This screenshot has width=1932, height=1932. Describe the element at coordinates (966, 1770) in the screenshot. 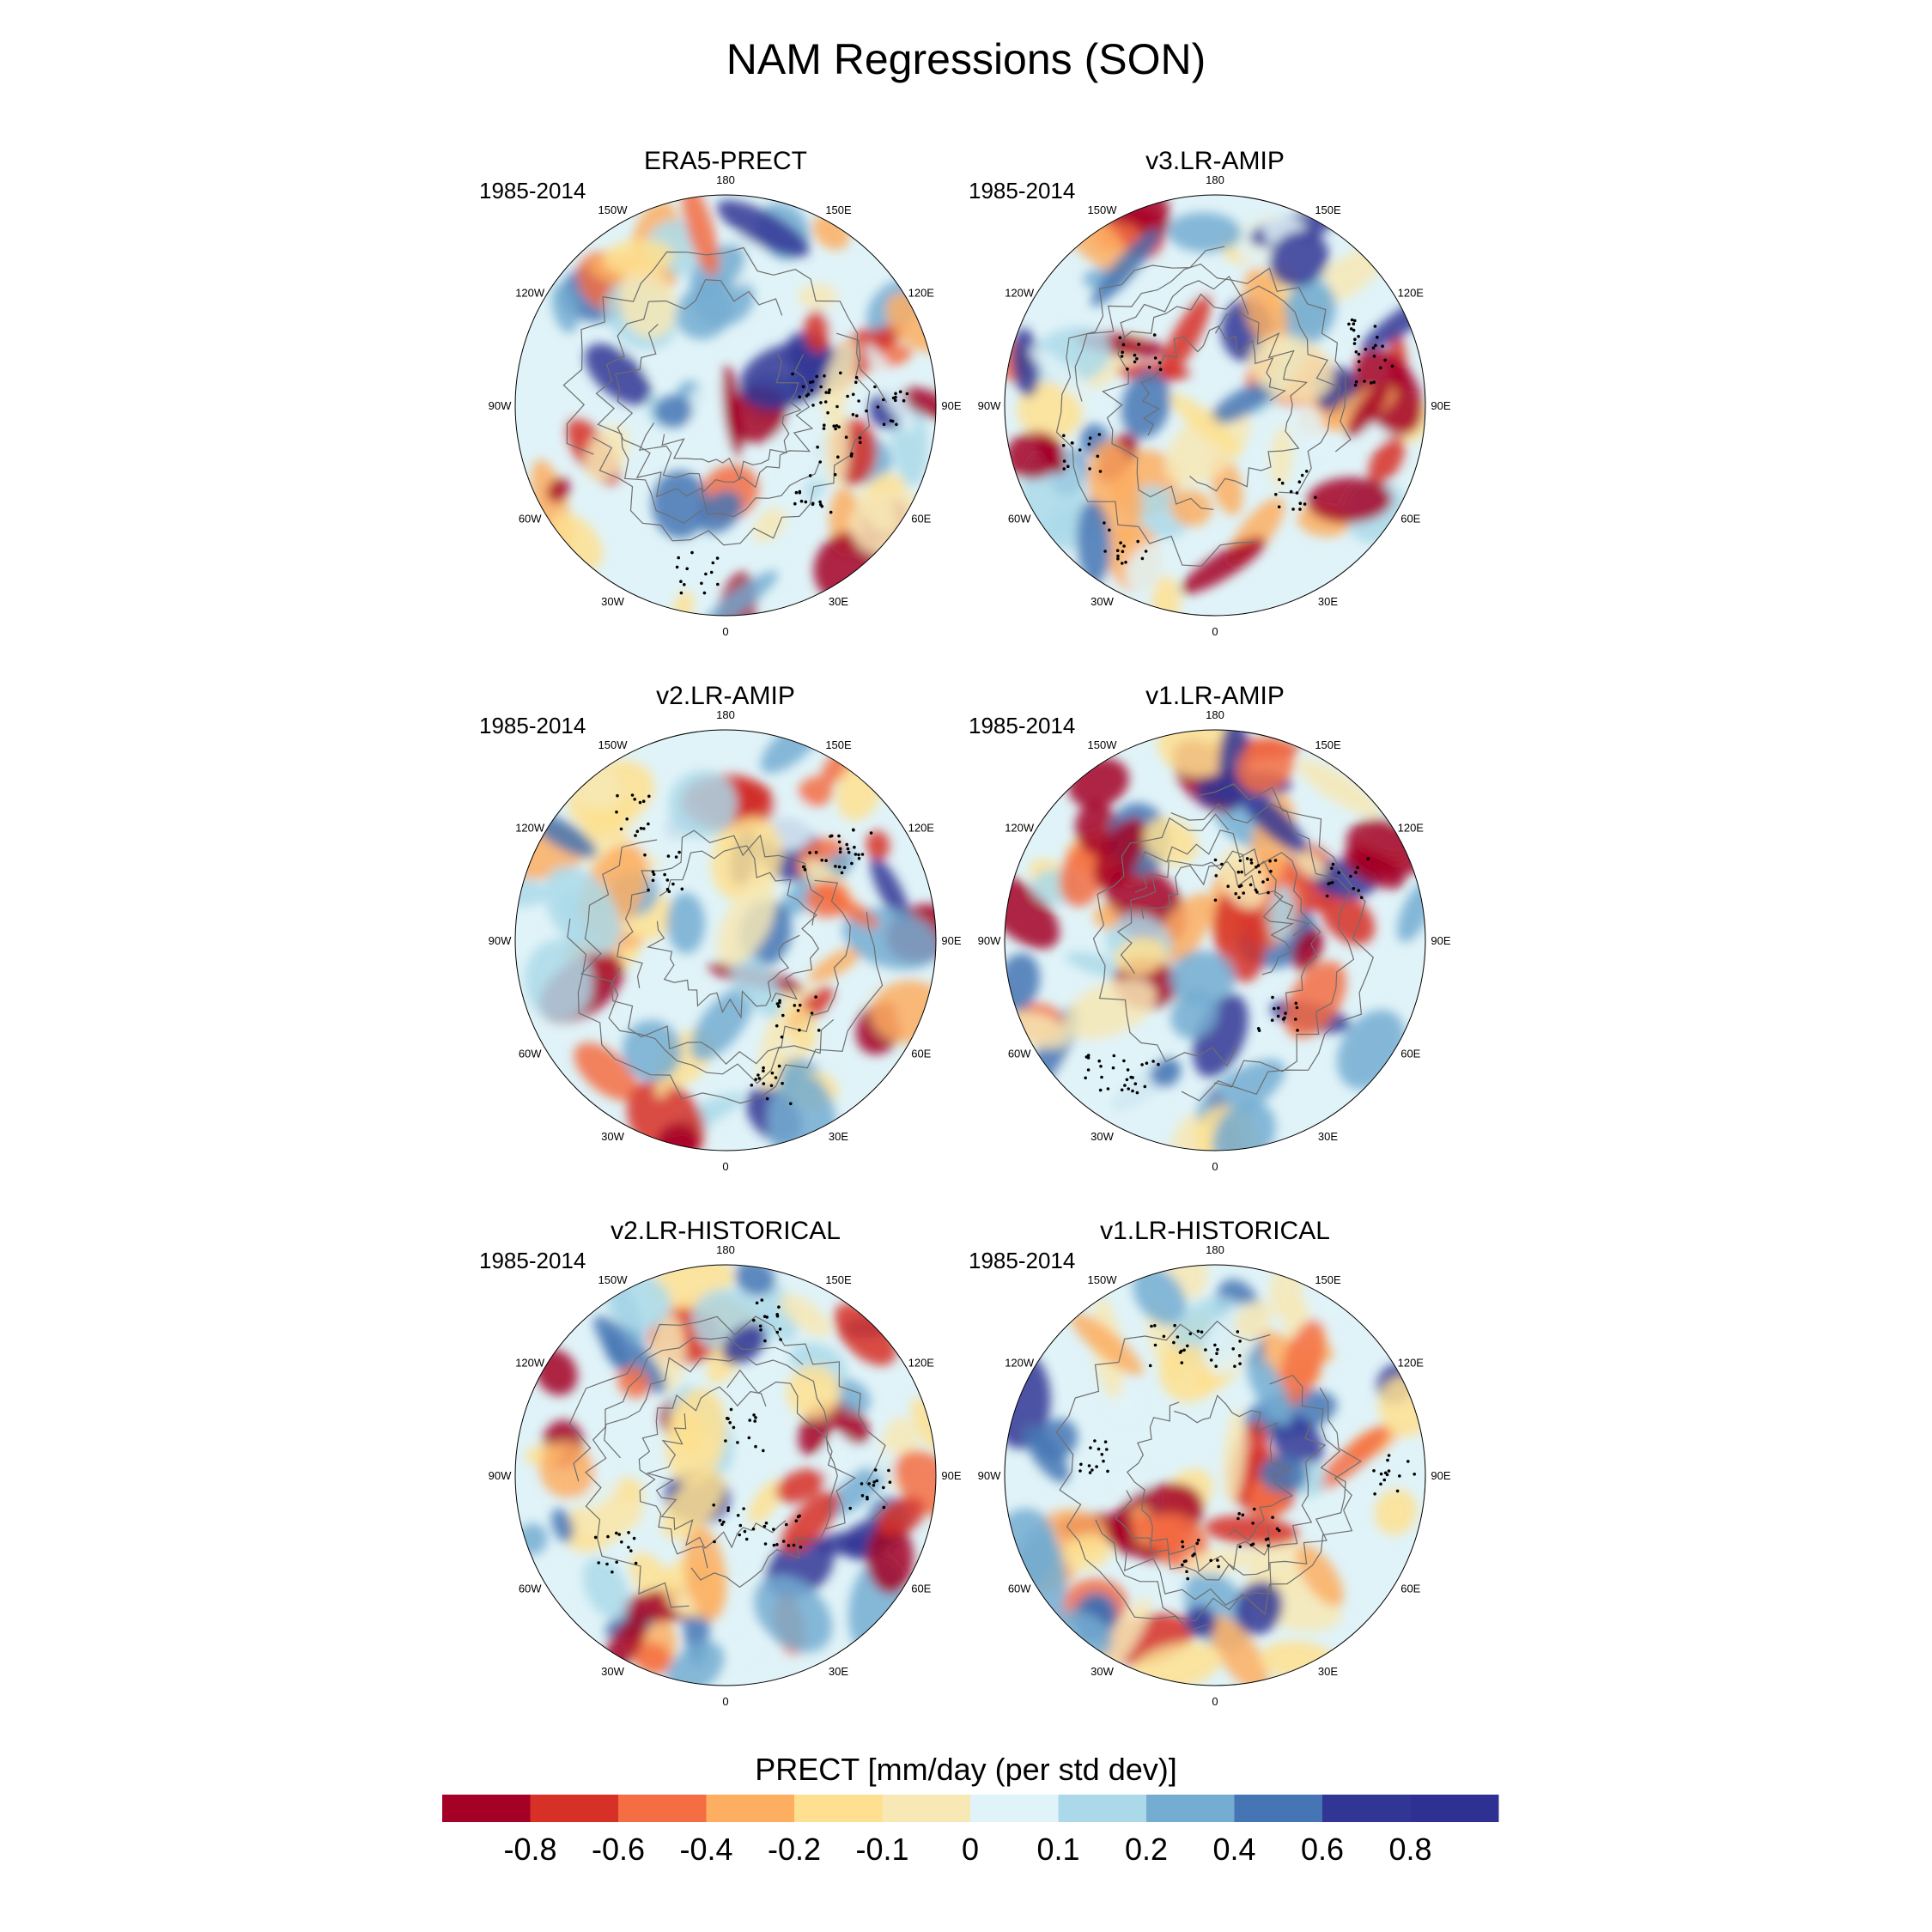

I see `colorbar-title: PRECT [mm/day (per std dev)]` at that location.